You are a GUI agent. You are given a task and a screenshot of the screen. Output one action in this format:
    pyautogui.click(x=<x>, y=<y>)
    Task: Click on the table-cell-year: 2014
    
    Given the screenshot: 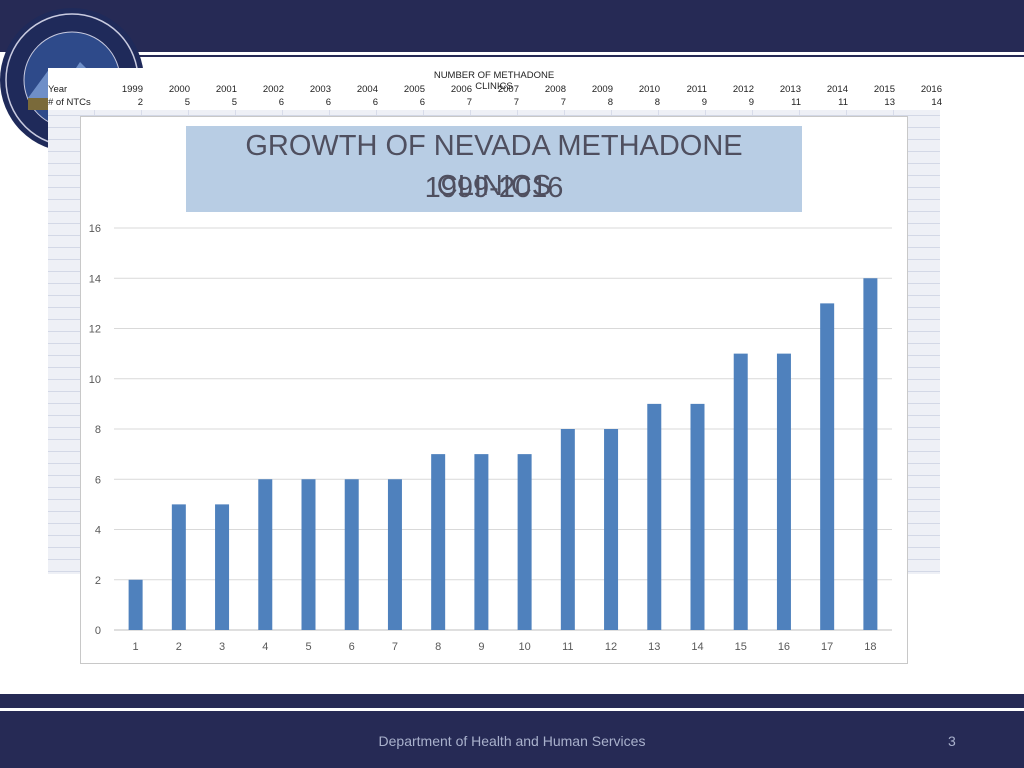 What is the action you would take?
    pyautogui.click(x=837, y=89)
    